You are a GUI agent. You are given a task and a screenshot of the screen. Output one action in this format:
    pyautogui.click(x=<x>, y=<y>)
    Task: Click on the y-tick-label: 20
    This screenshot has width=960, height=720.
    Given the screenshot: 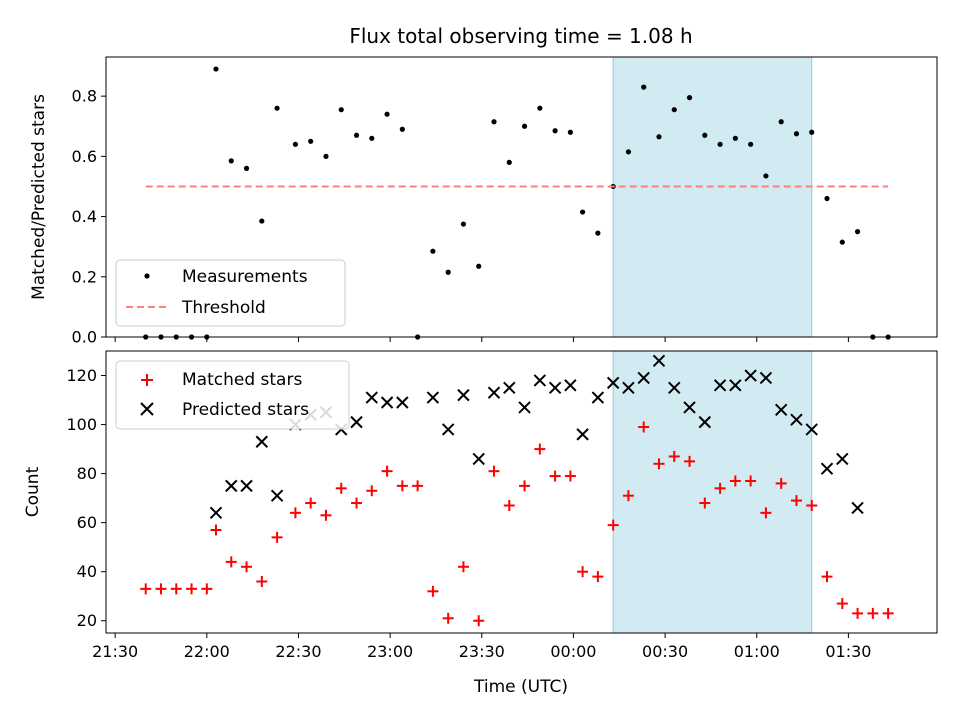 What is the action you would take?
    pyautogui.click(x=87, y=620)
    